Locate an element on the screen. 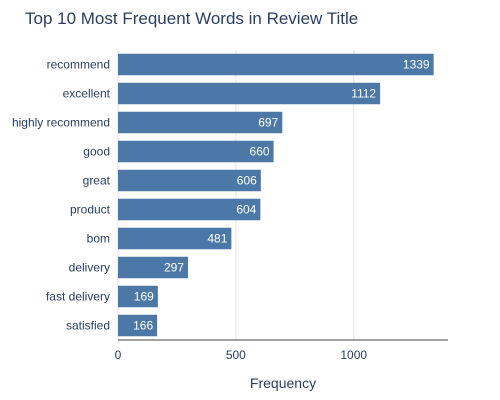 The width and height of the screenshot is (500, 400). bar-value-label: 606 is located at coordinates (247, 181).